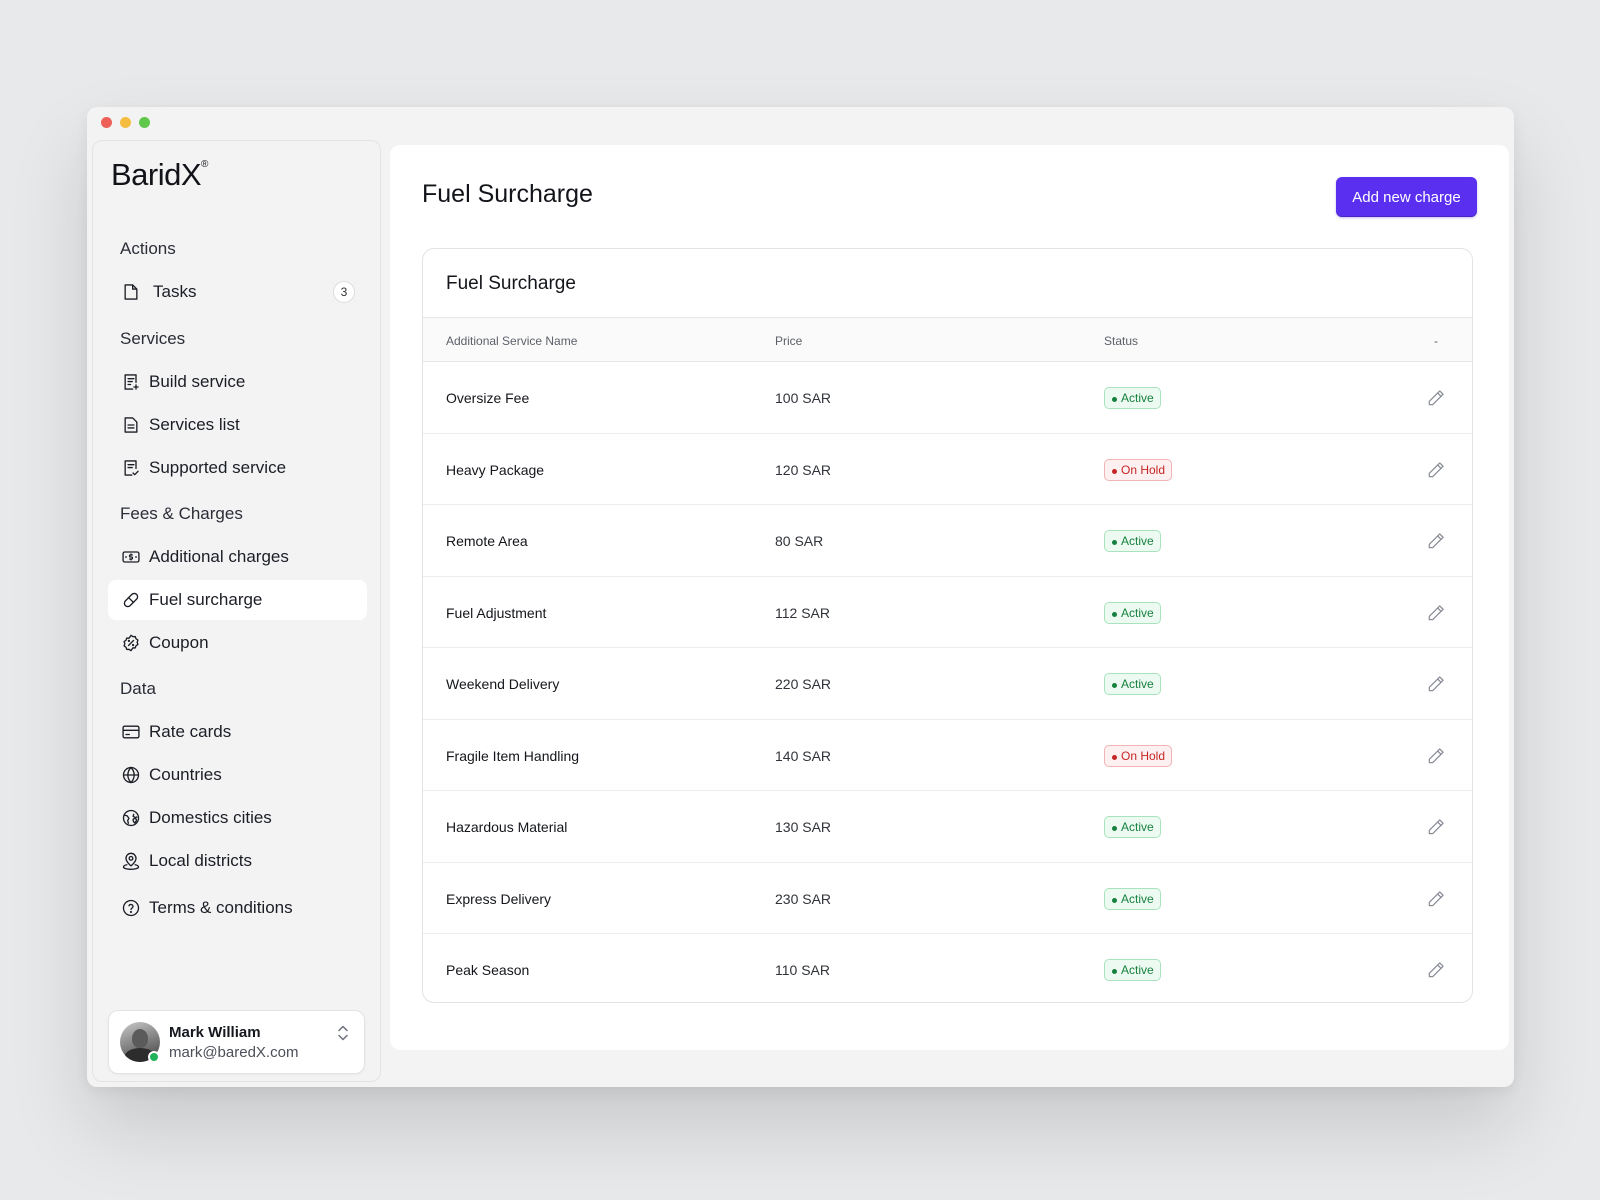  What do you see at coordinates (175, 291) in the screenshot?
I see `sidebar-item-label: Tasks` at bounding box center [175, 291].